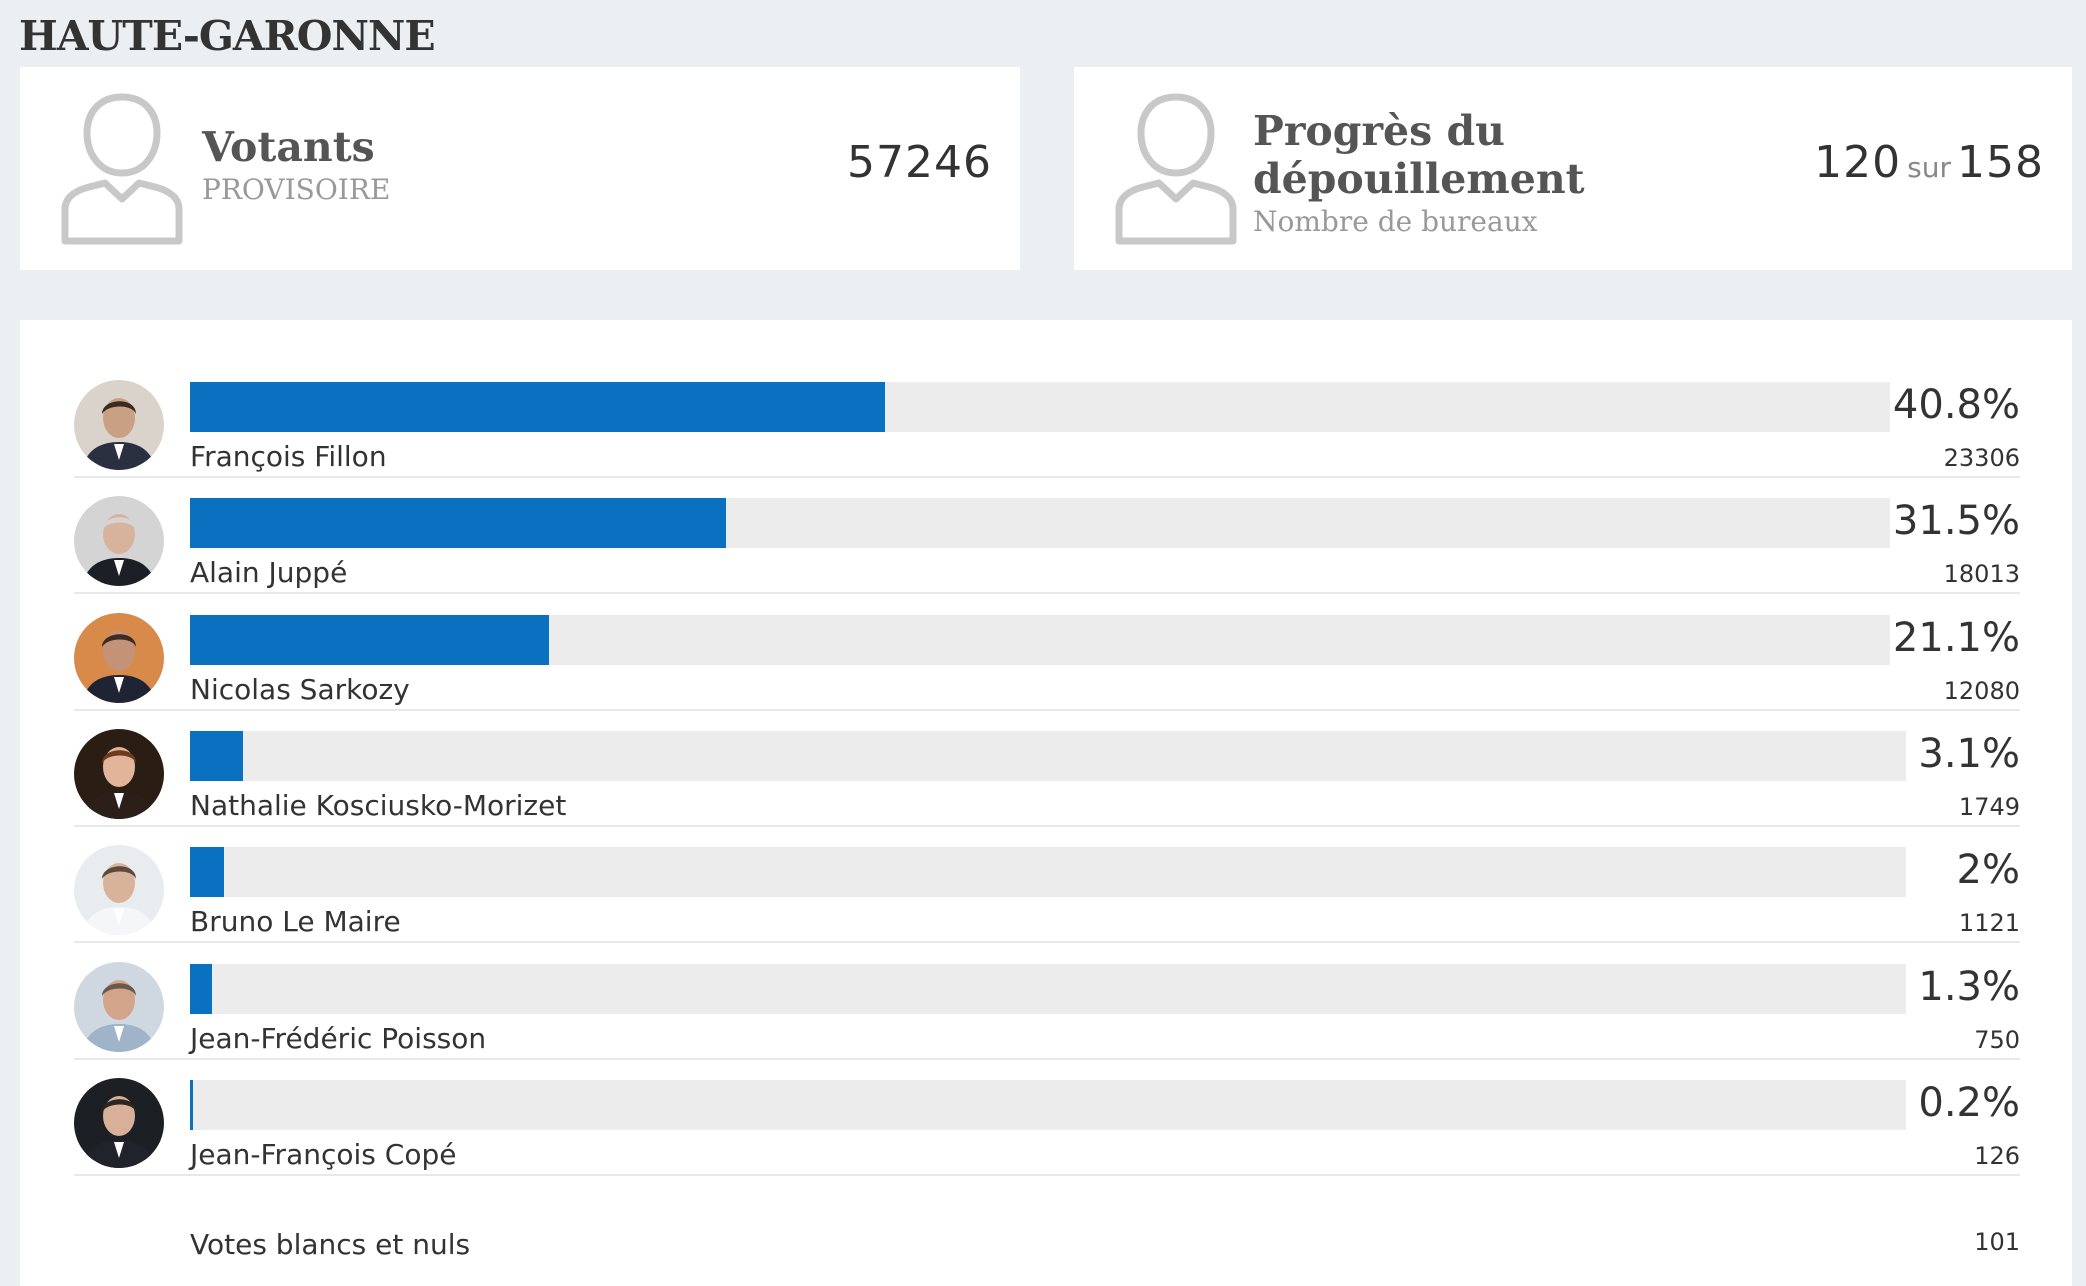 The width and height of the screenshot is (2086, 1286). Describe the element at coordinates (295, 922) in the screenshot. I see `candidate-name: Bruno Le Maire` at that location.